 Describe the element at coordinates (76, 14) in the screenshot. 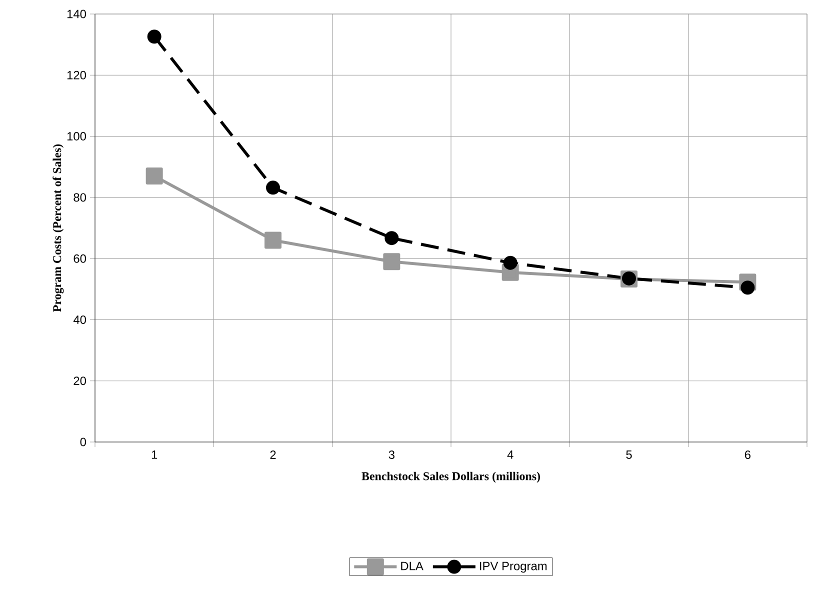

I see `y-tick-label: 140` at that location.